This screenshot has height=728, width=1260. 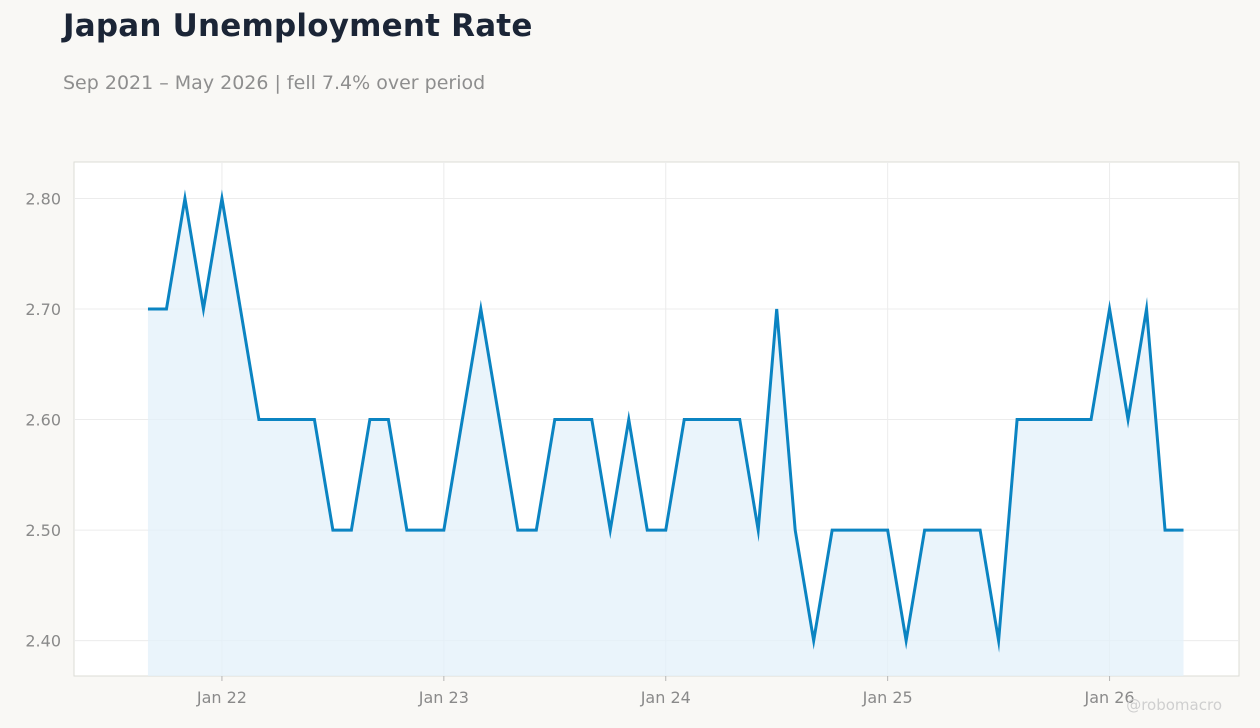 What do you see at coordinates (887, 697) in the screenshot?
I see `x-tick-label: Jan 25` at bounding box center [887, 697].